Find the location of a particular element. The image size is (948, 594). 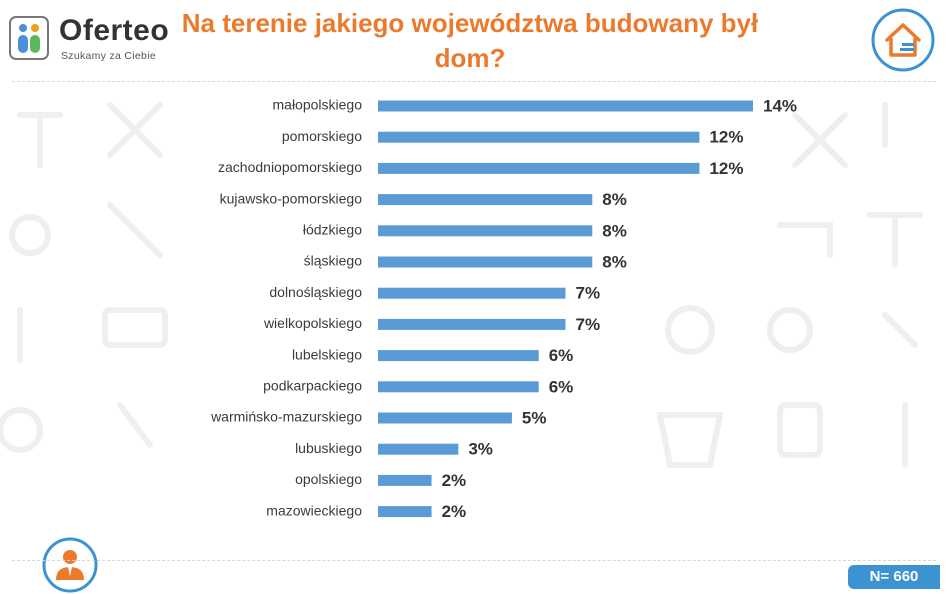

category-label: kujawsko-pomorskiego is located at coordinates (291, 198).